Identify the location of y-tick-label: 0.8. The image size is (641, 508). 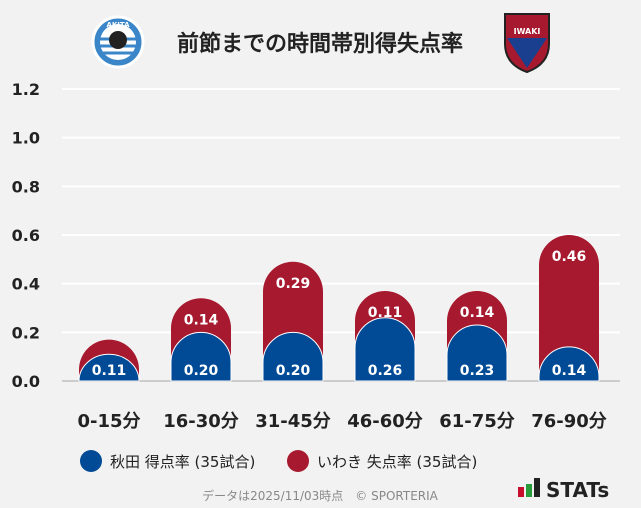
(26, 186).